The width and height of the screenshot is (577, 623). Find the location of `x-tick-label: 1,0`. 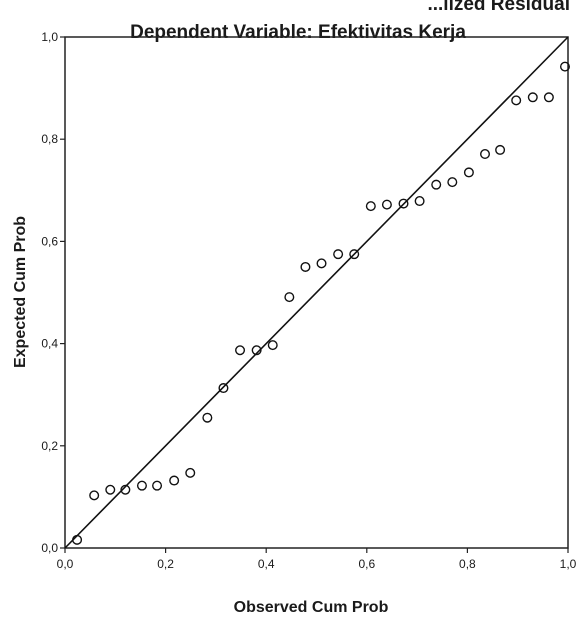

x-tick-label: 1,0 is located at coordinates (568, 564).